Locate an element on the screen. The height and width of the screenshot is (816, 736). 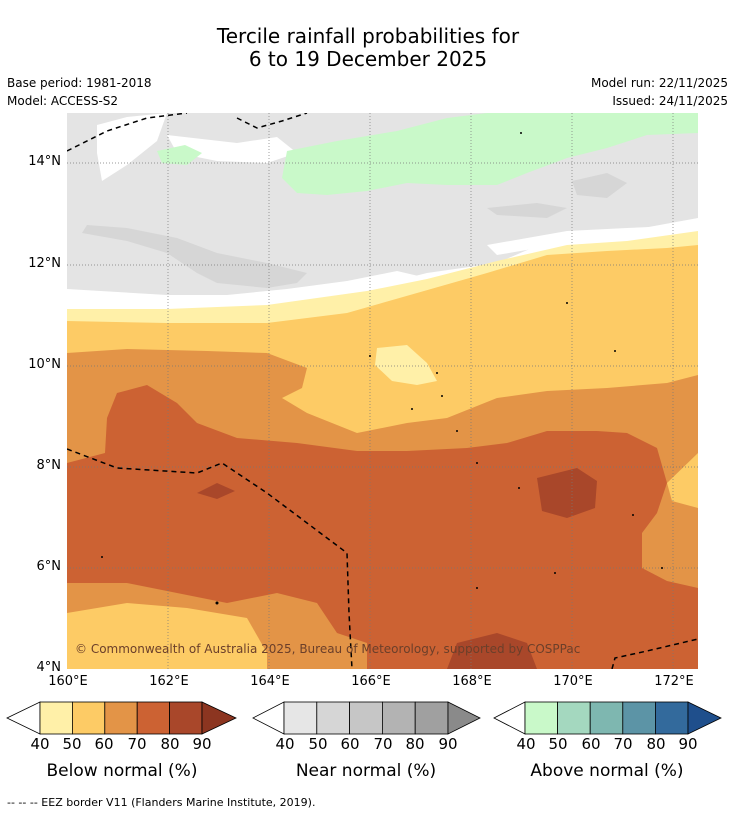
meta-left: Base period: 1981-2018 Model: ACCESS-S2 is located at coordinates (79, 92).